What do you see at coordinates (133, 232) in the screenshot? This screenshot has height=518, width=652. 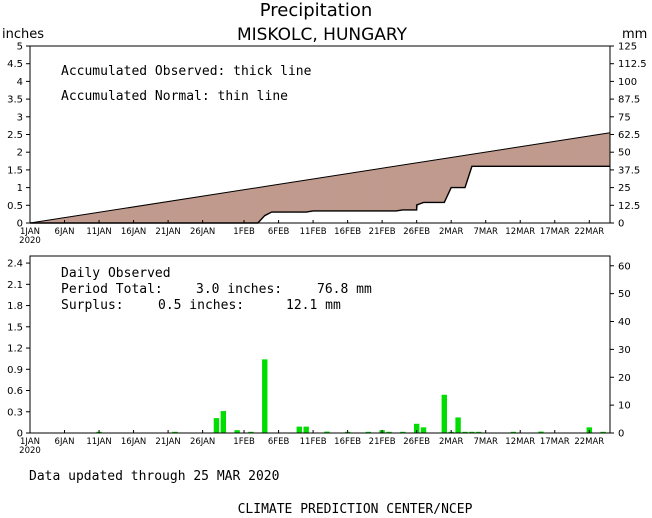 I see `x-tick-label: 16JAN` at bounding box center [133, 232].